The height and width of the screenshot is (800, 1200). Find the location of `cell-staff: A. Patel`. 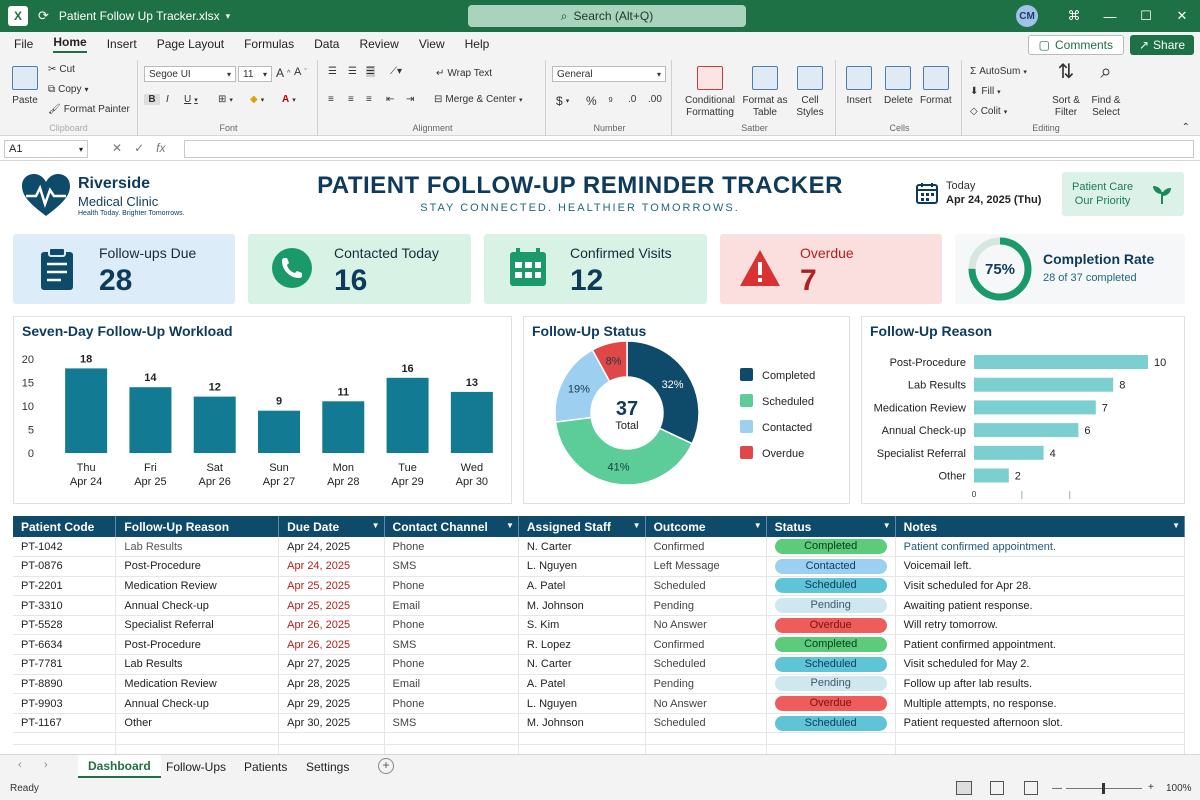

cell-staff: A. Patel is located at coordinates (582, 684).